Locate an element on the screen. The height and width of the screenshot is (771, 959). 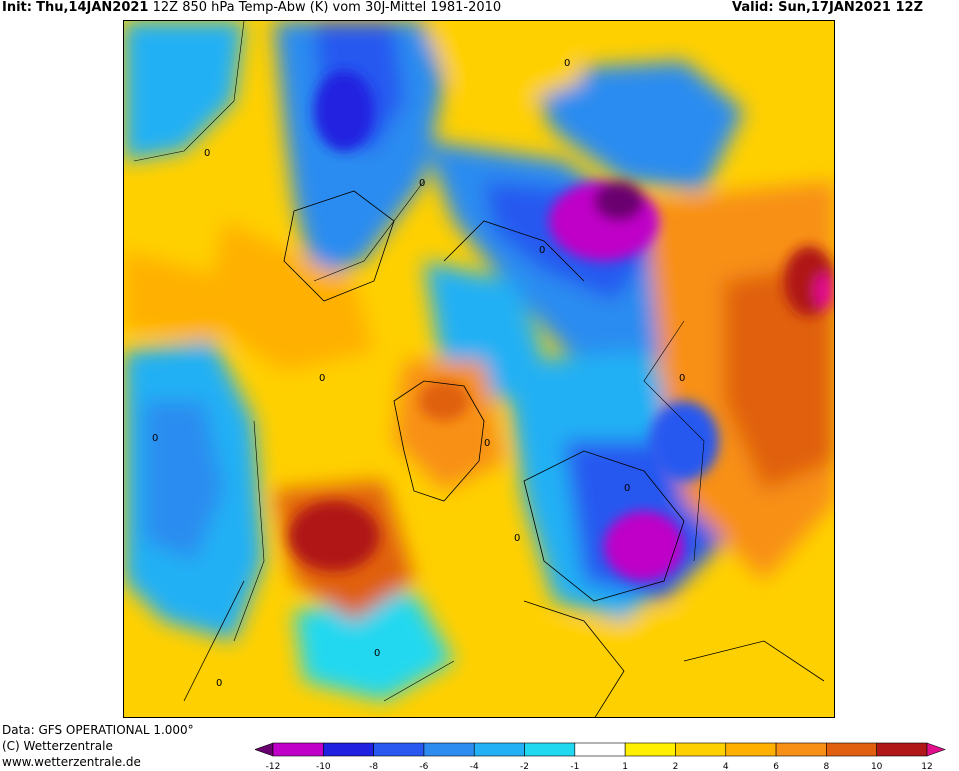
colorbar-tick-label: -1 is located at coordinates (574, 766).